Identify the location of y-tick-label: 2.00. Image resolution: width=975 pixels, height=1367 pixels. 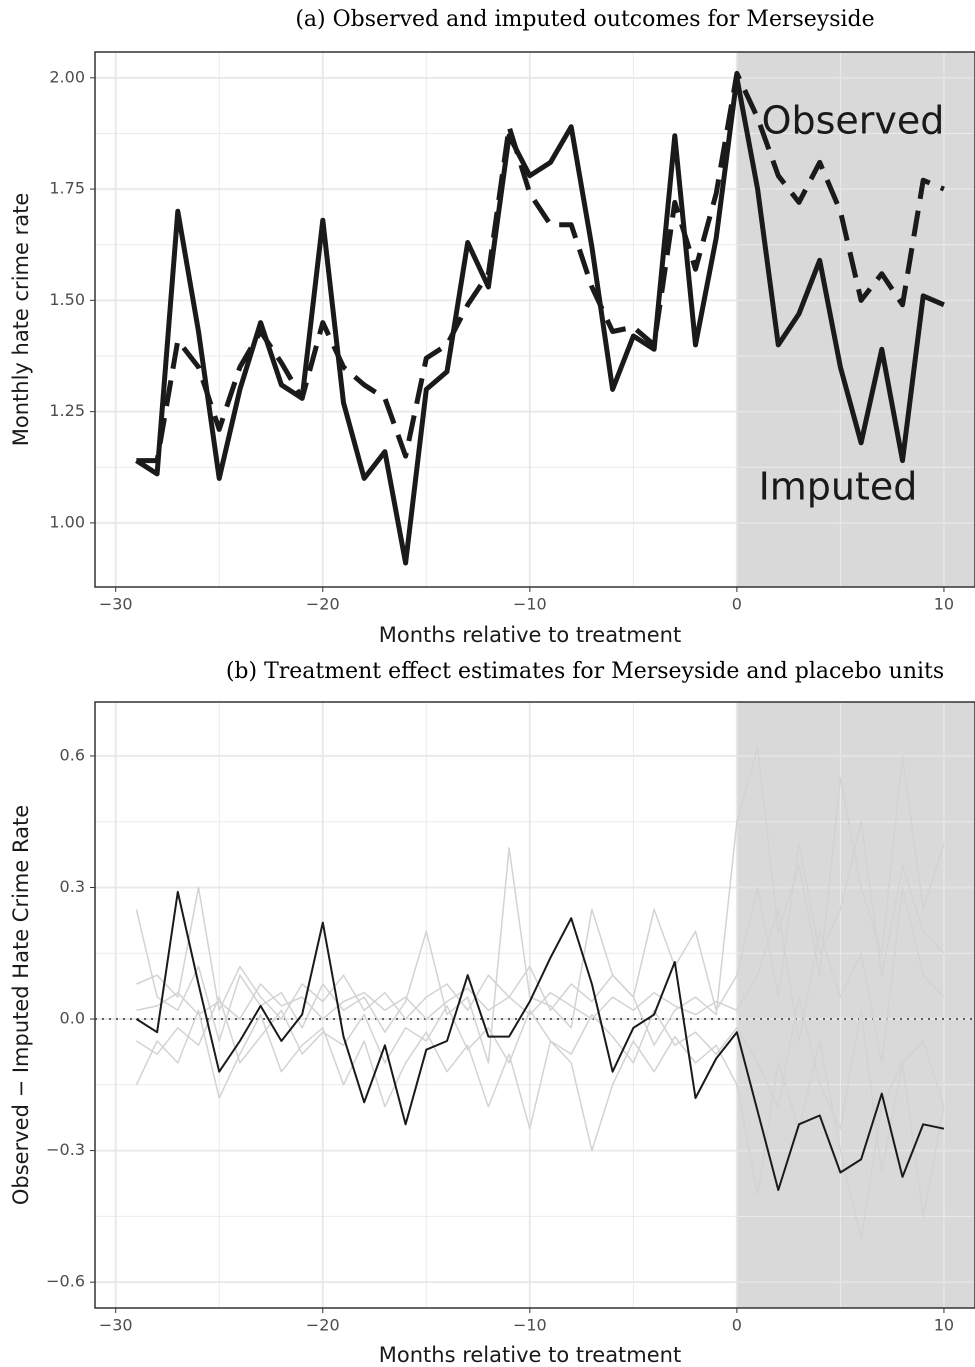
(67, 76).